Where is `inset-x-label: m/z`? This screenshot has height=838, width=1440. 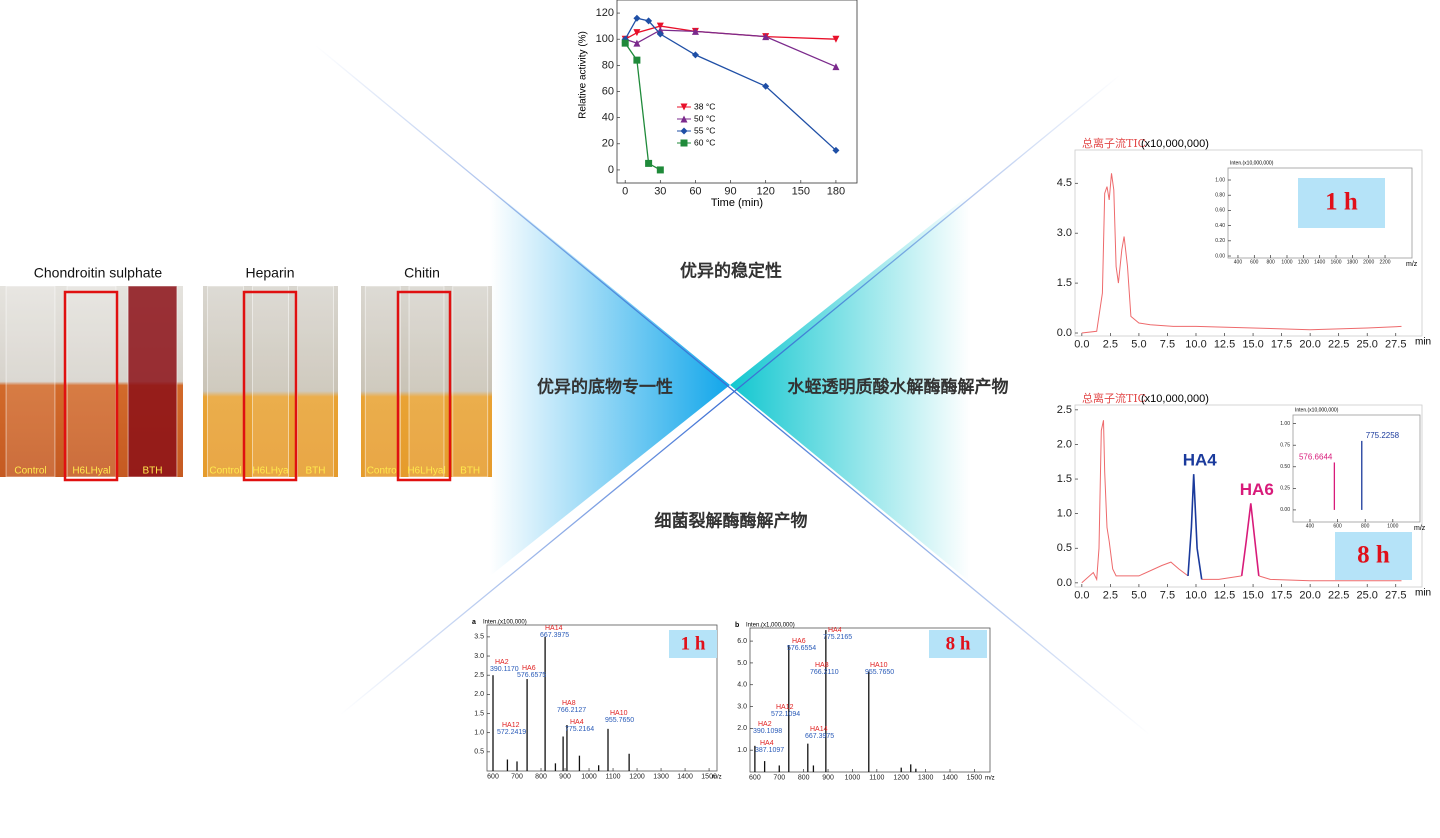
inset-x-label: m/z is located at coordinates (1412, 264).